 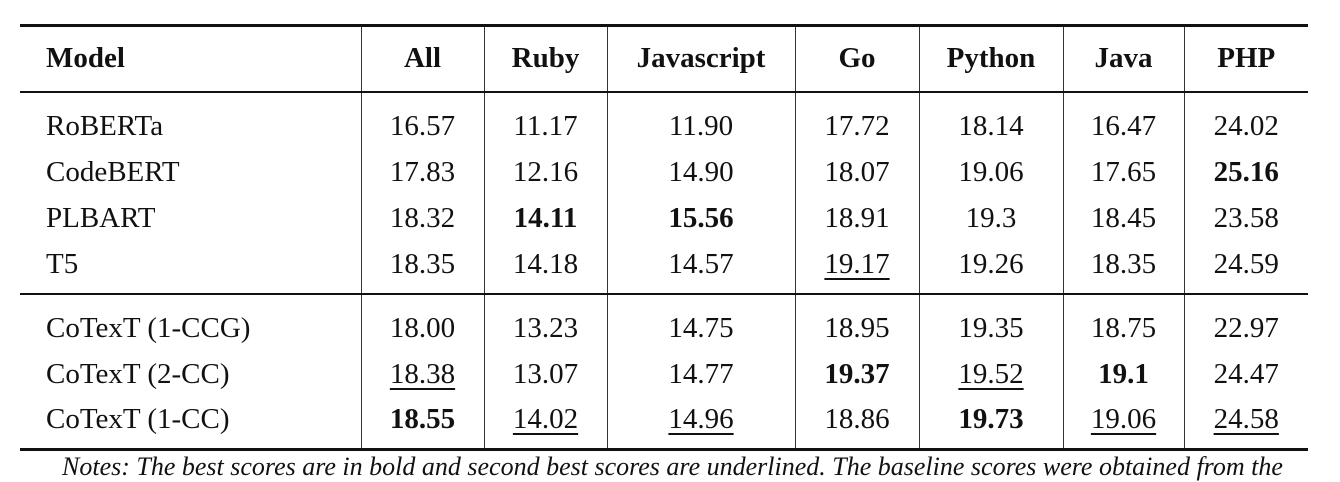 I want to click on score-value: 11.90, so click(x=701, y=125).